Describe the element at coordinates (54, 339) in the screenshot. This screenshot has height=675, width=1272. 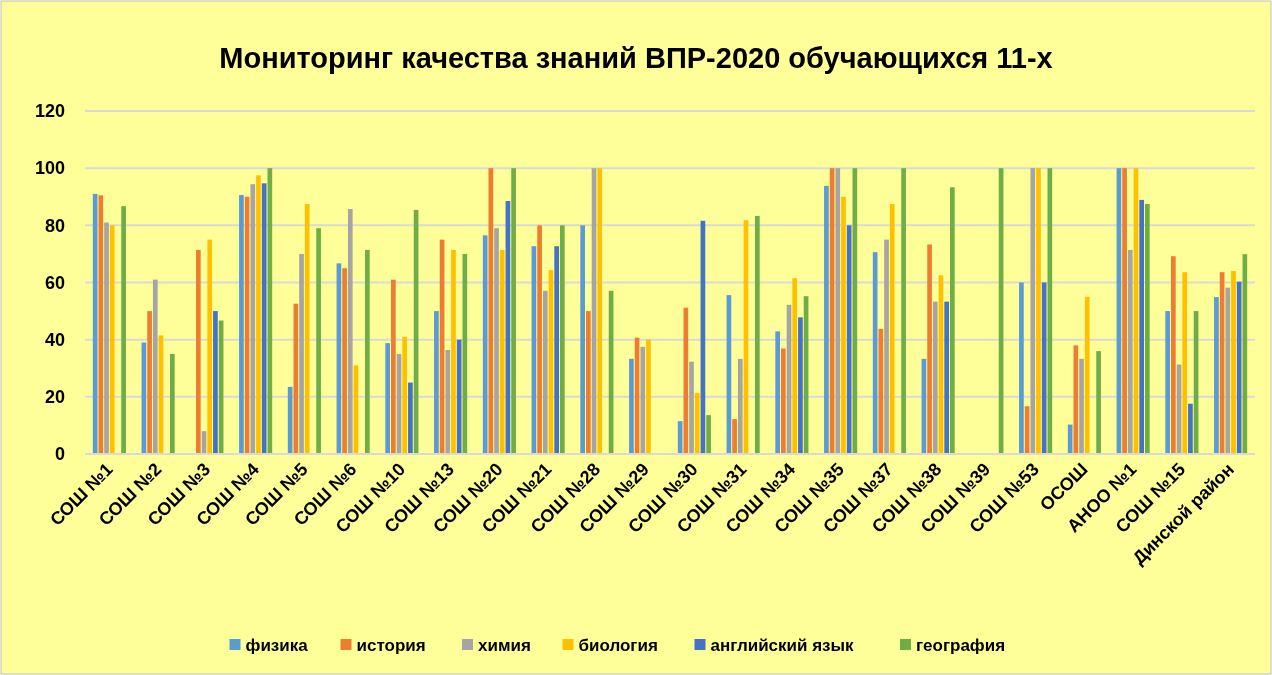
I see `y-tick-label: 40` at that location.